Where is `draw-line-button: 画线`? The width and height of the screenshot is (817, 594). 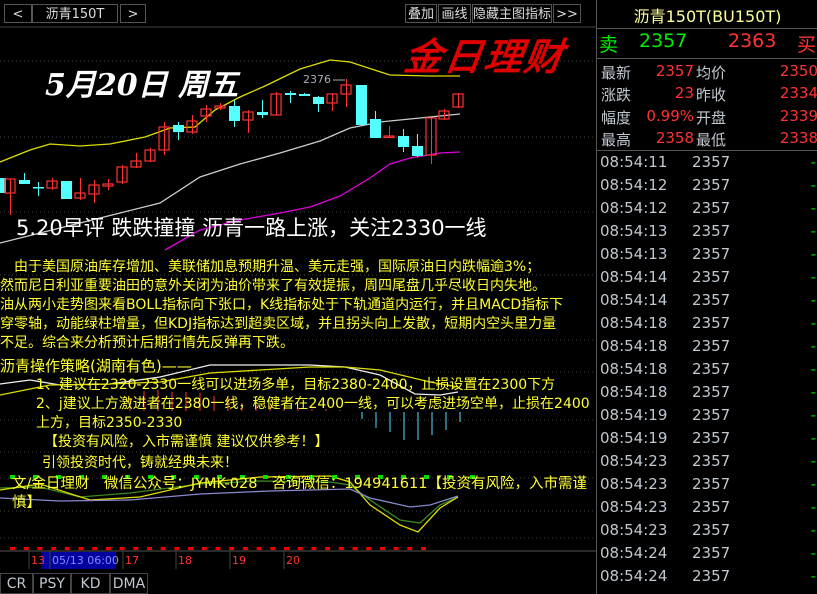
draw-line-button: 画线 is located at coordinates (454, 13).